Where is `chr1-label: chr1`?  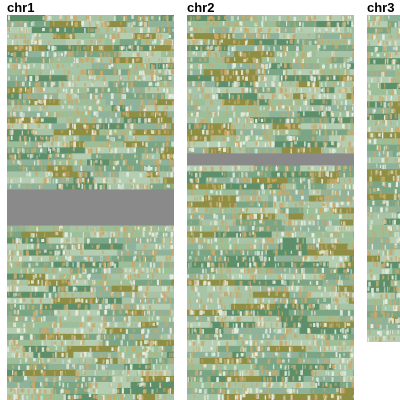
chr1-label: chr1 is located at coordinates (21, 7).